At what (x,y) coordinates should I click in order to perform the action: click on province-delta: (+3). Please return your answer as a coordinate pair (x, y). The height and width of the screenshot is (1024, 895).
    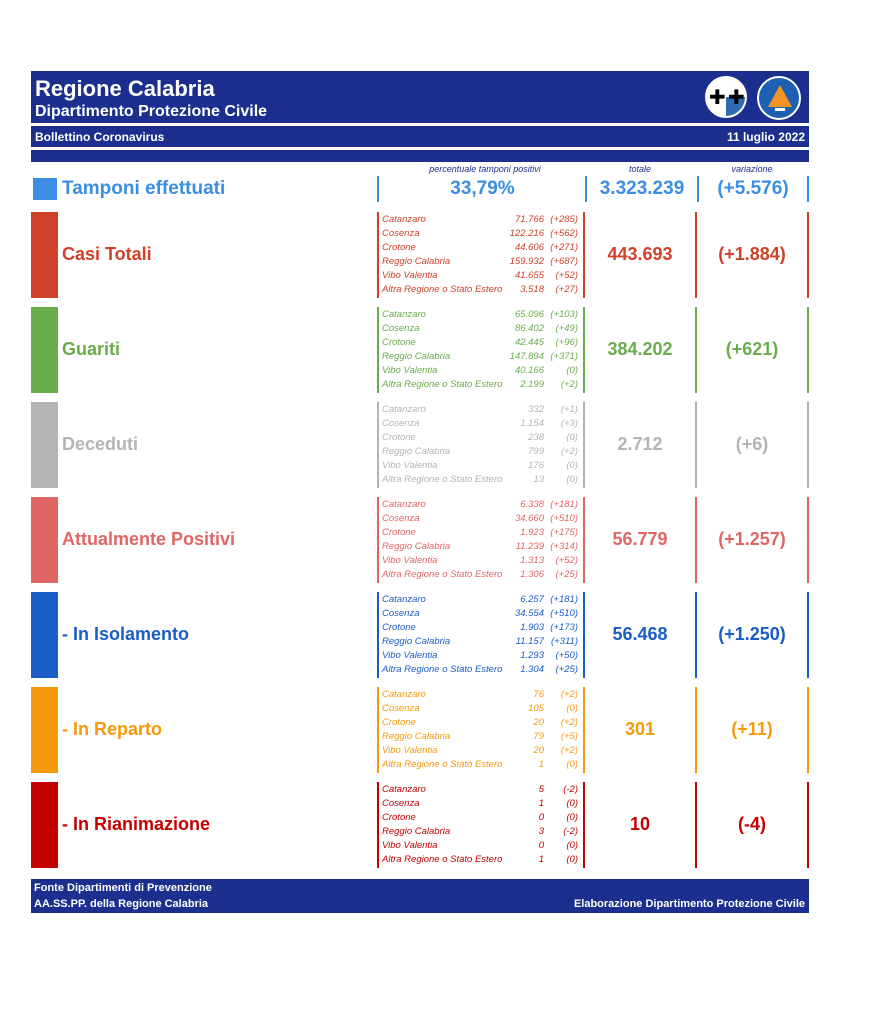
    Looking at the image, I should click on (569, 423).